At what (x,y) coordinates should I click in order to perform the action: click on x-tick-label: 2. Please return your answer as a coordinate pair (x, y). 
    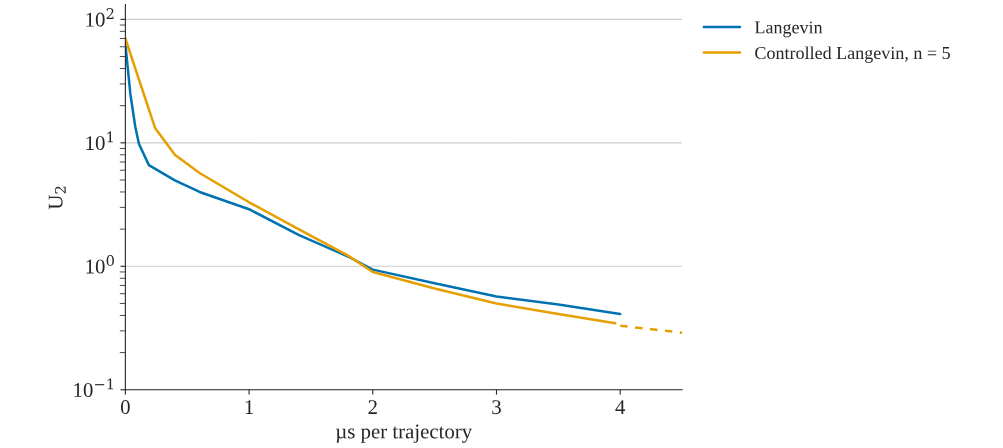
    Looking at the image, I should click on (372, 407).